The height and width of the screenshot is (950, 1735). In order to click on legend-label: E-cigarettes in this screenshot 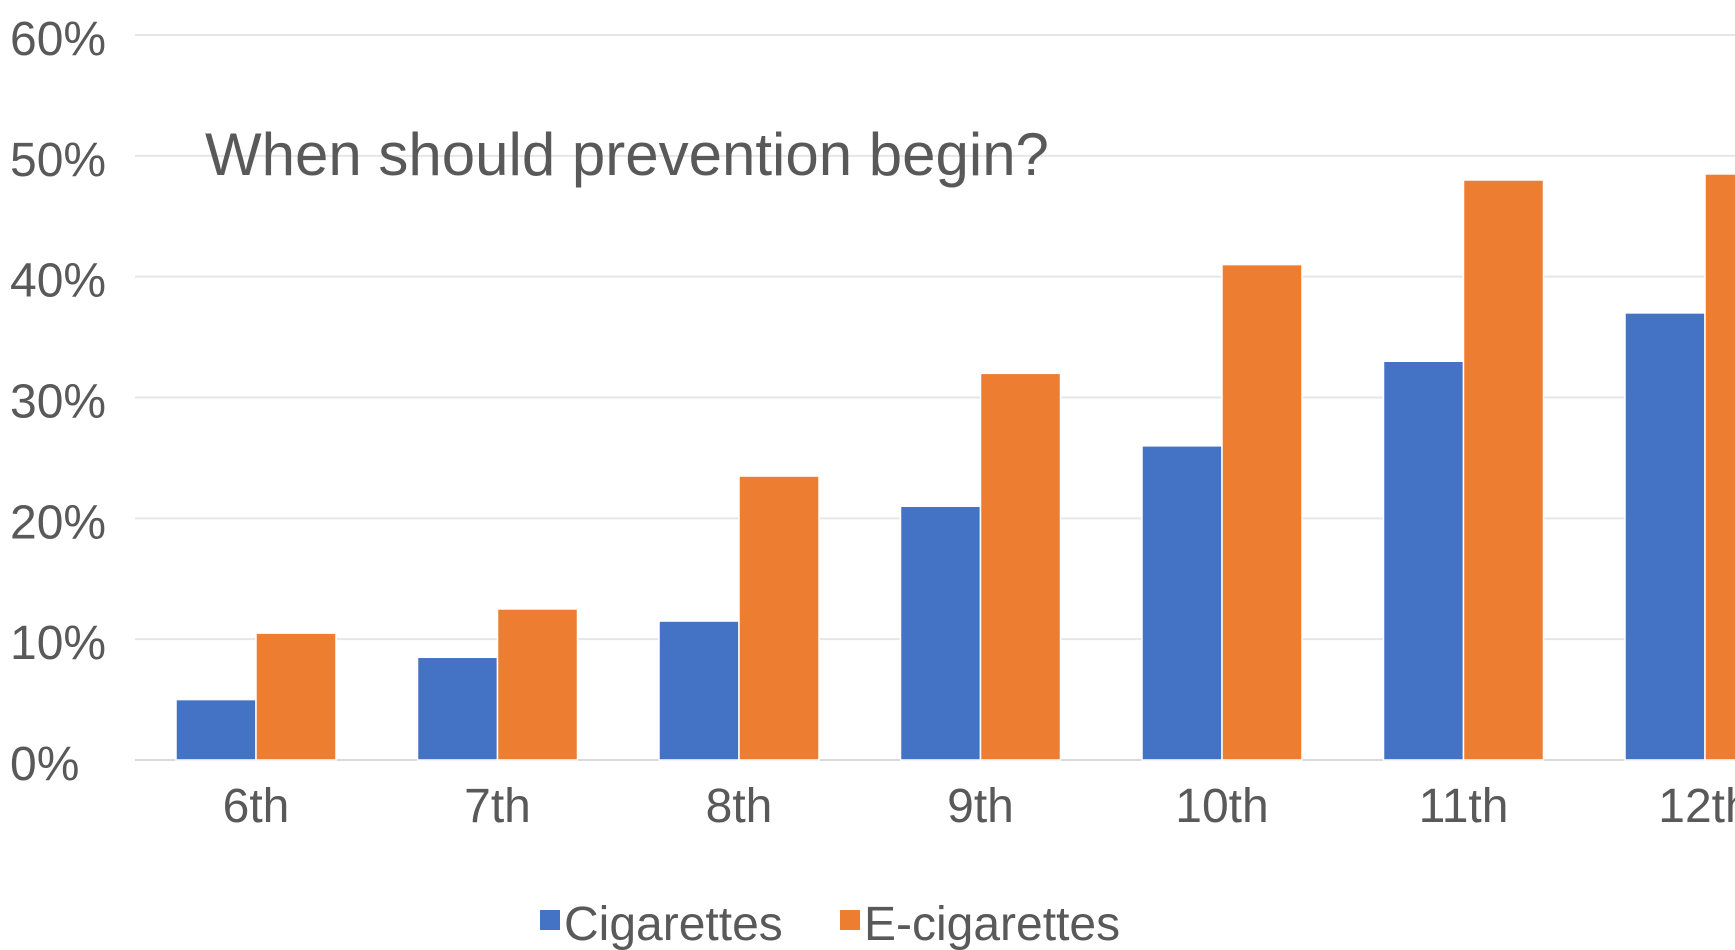, I will do `click(992, 924)`.